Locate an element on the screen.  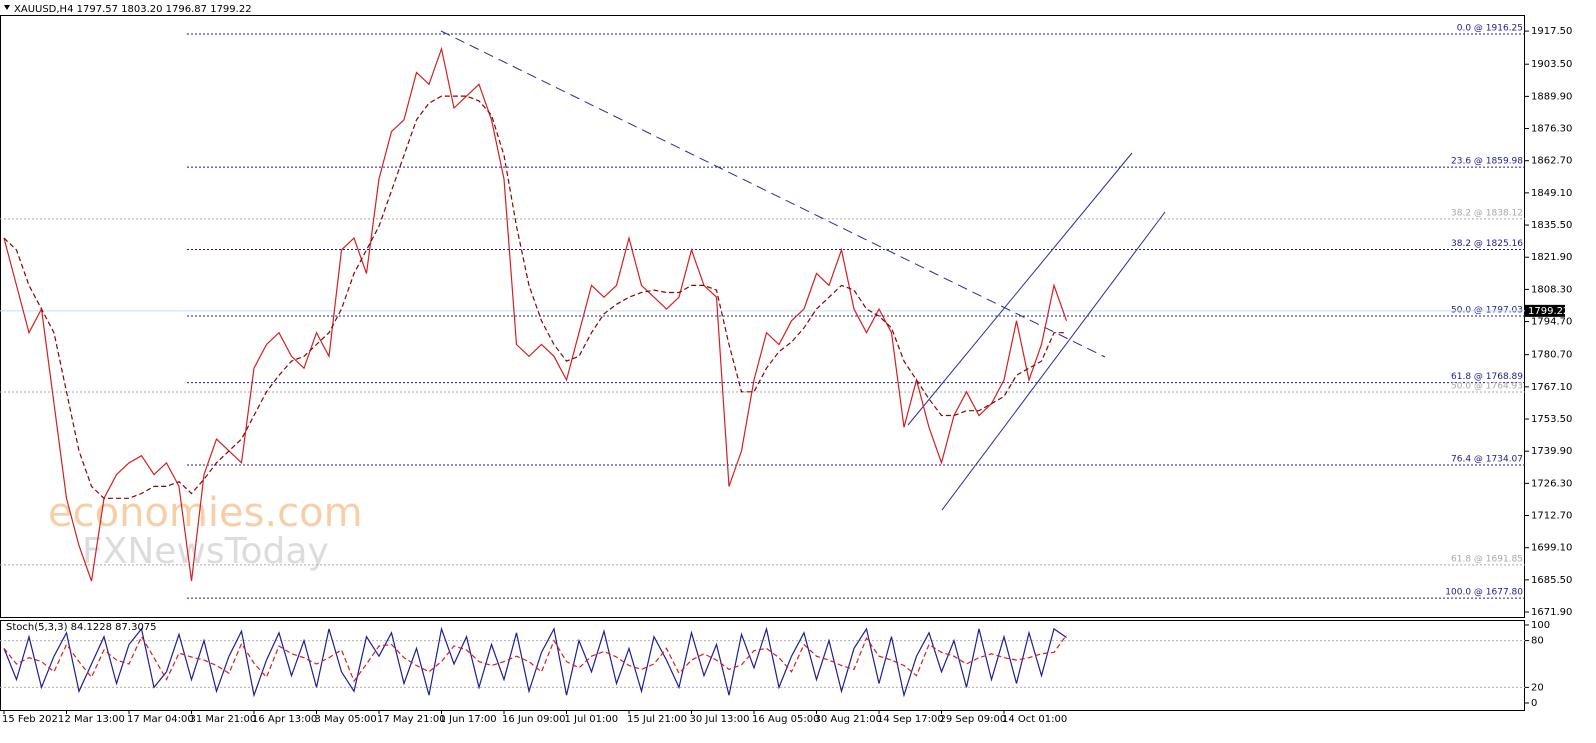
y-tick-label: 1726.30 is located at coordinates (1551, 483).